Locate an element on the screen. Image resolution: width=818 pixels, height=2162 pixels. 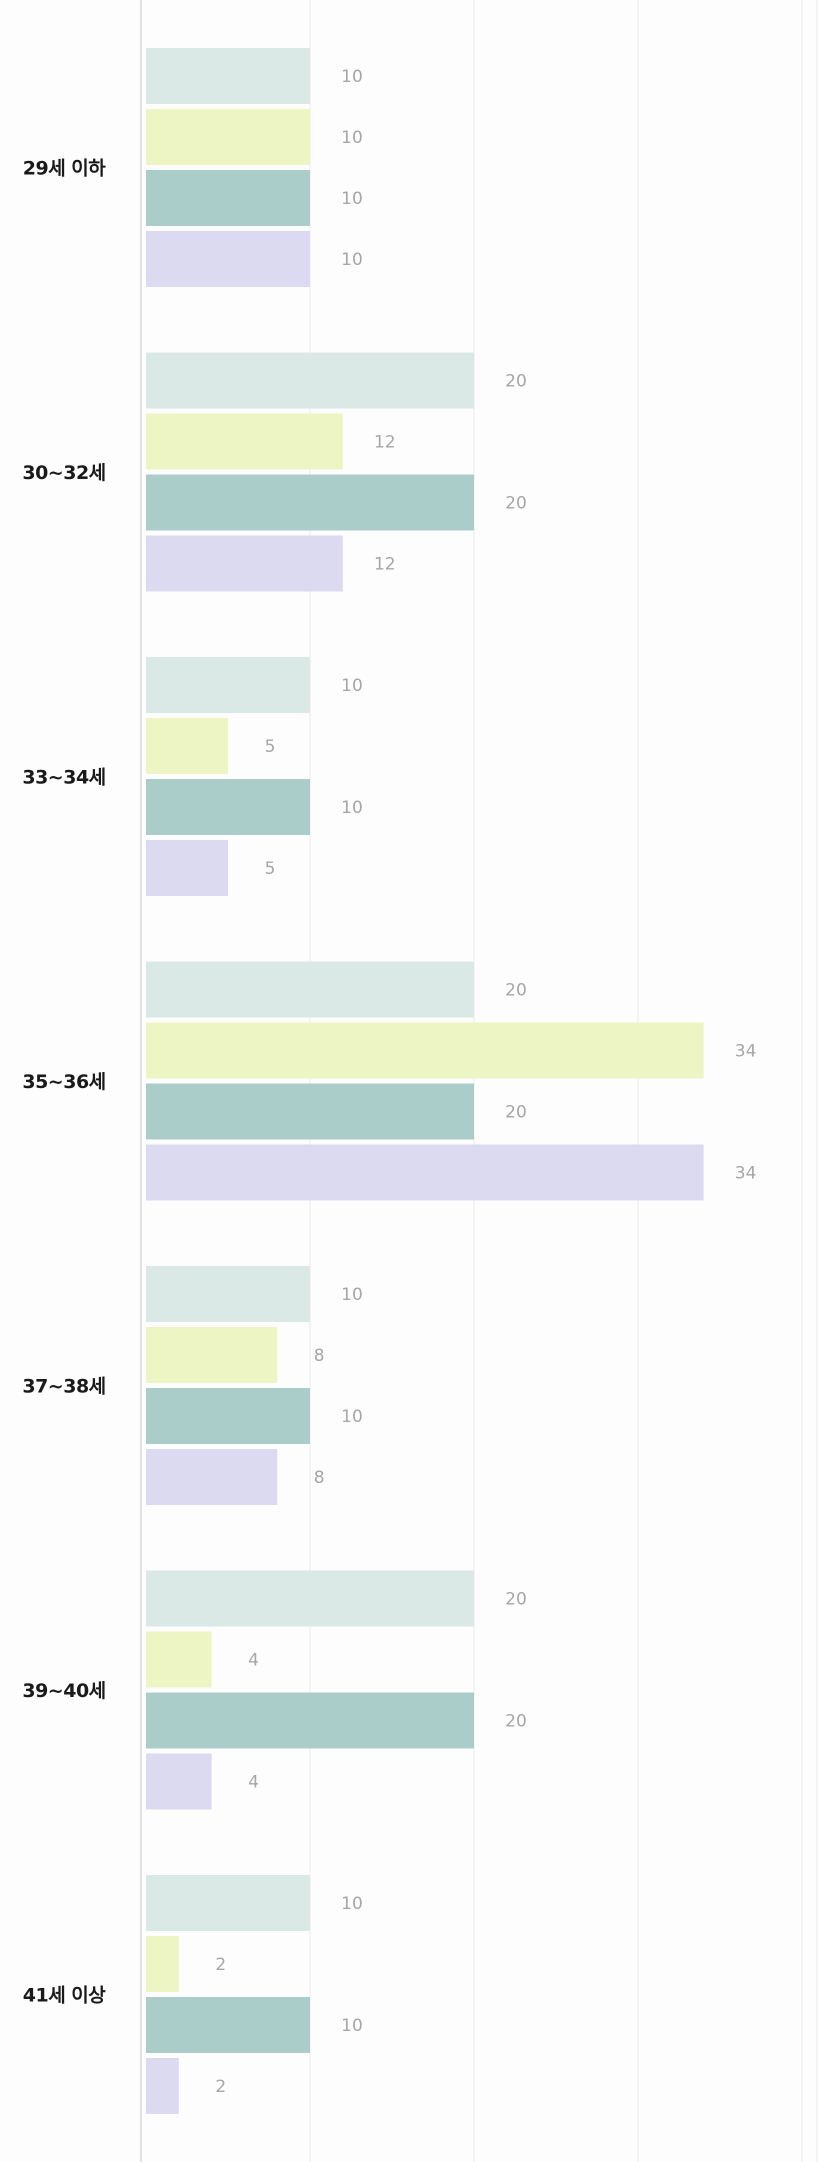
category-label: 29세 이하 is located at coordinates (65, 169).